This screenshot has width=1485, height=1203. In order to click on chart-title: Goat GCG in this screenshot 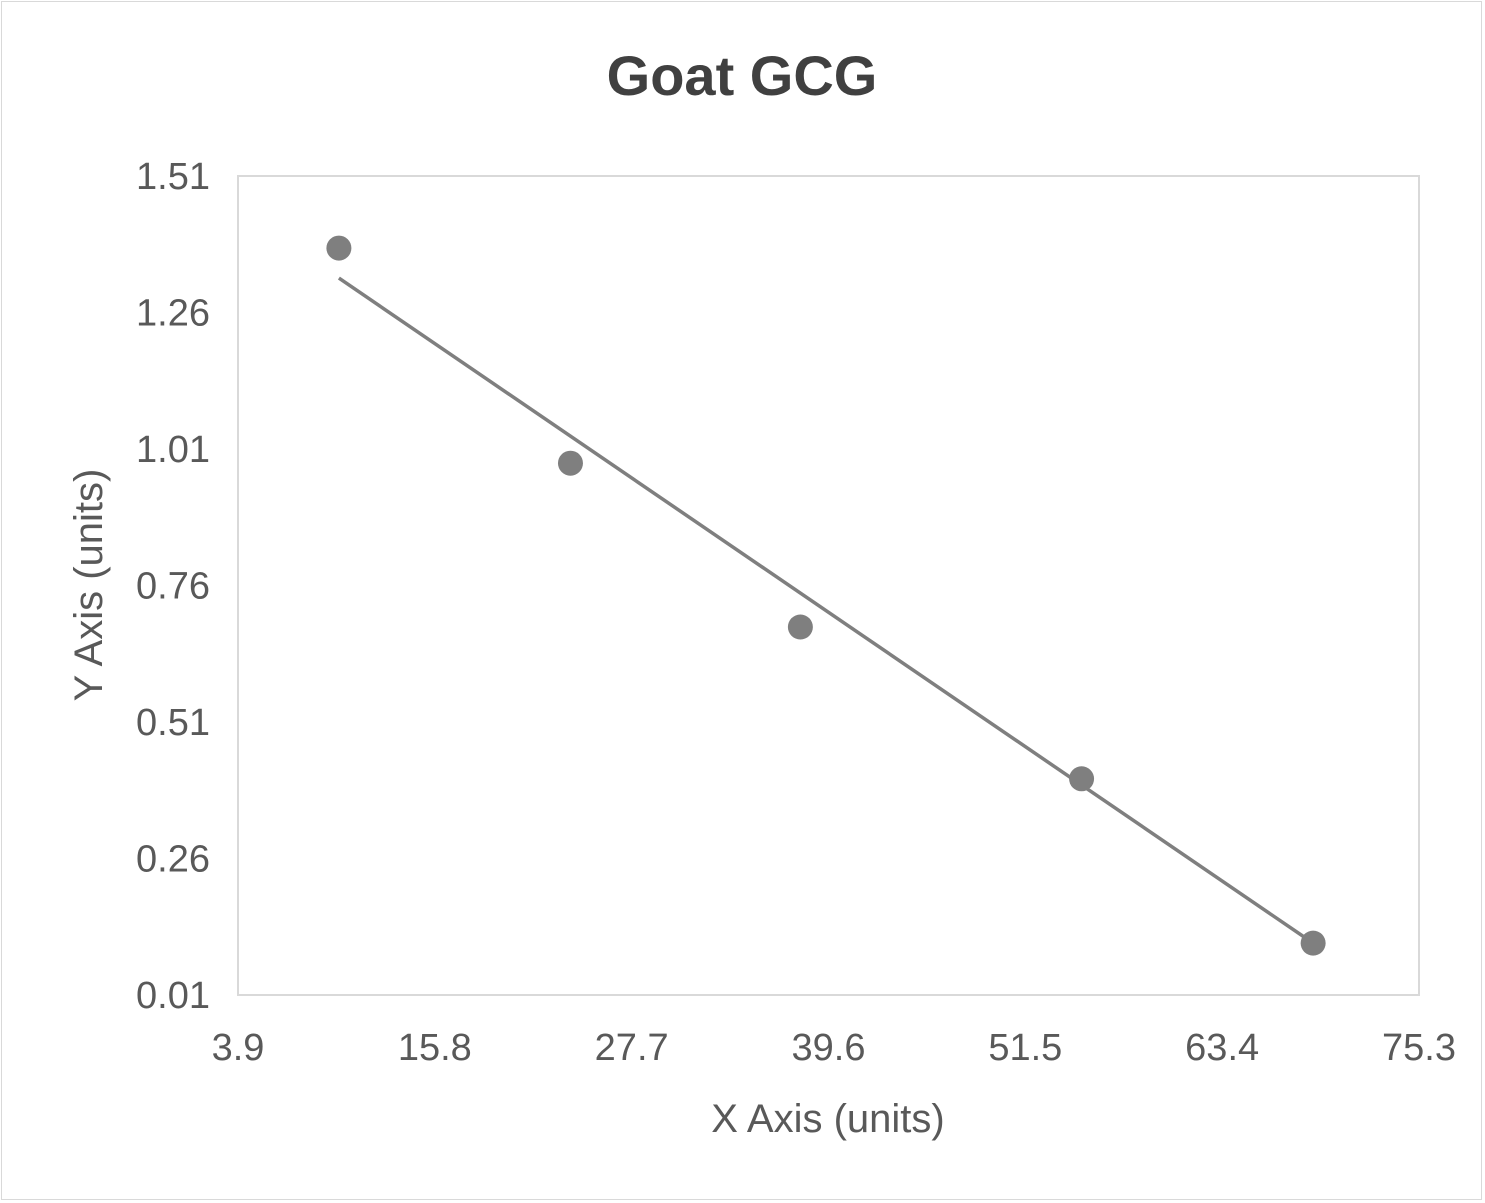, I will do `click(742, 75)`.